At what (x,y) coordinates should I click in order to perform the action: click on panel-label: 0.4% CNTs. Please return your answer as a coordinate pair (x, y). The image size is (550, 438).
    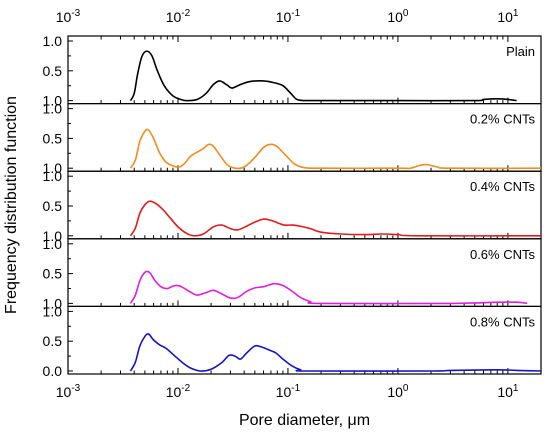
    Looking at the image, I should click on (503, 186).